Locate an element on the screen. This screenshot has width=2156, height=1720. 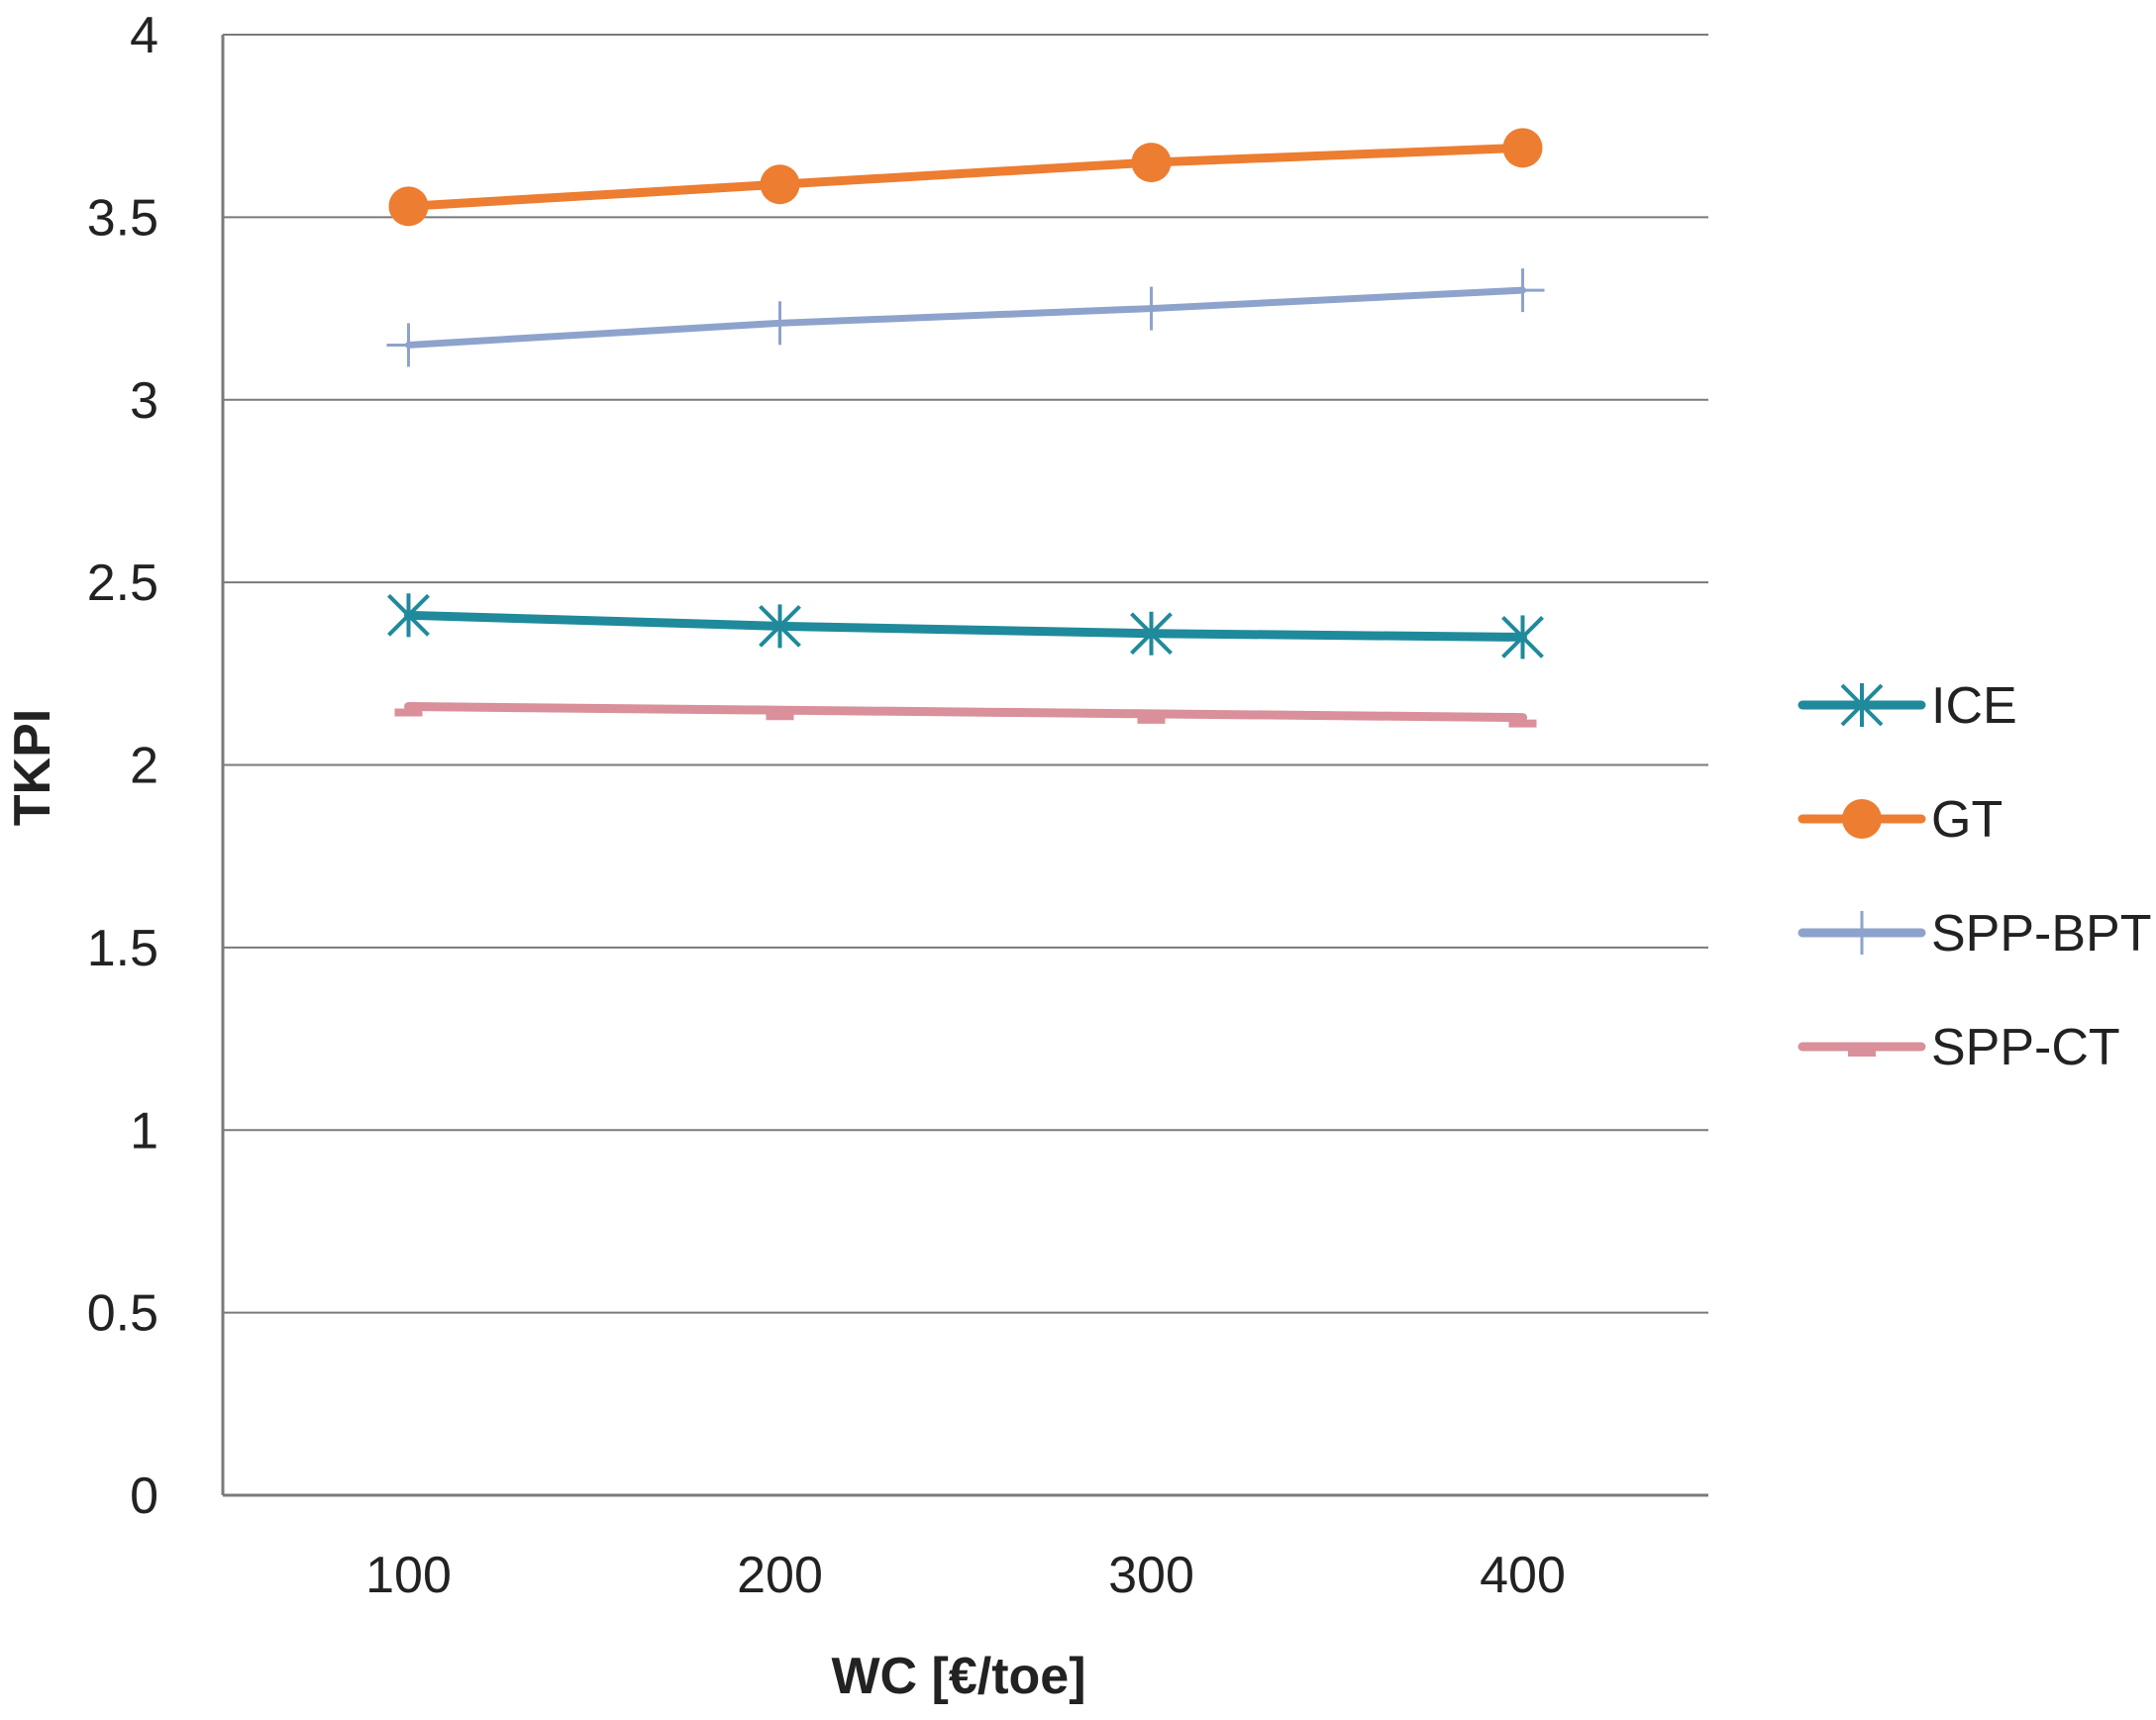
y-tick-label: 1.5 is located at coordinates (123, 948).